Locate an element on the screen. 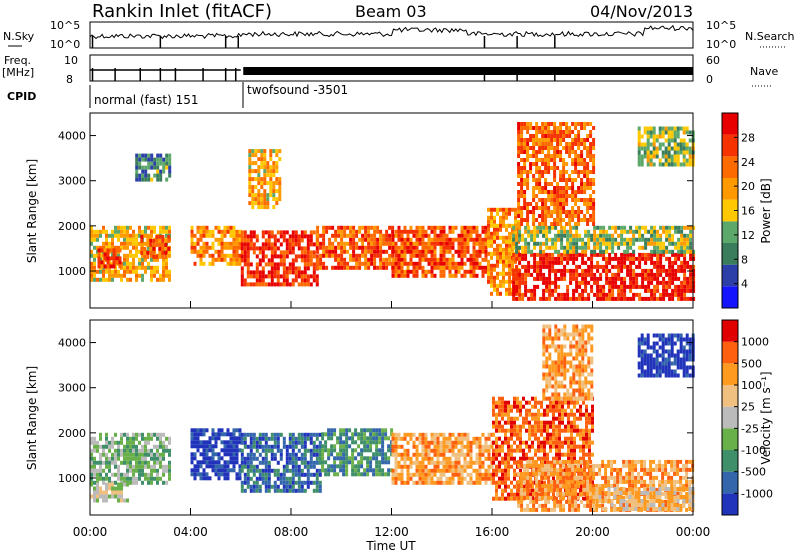 The width and height of the screenshot is (800, 554). colorbar-tick-label: 28 is located at coordinates (748, 137).